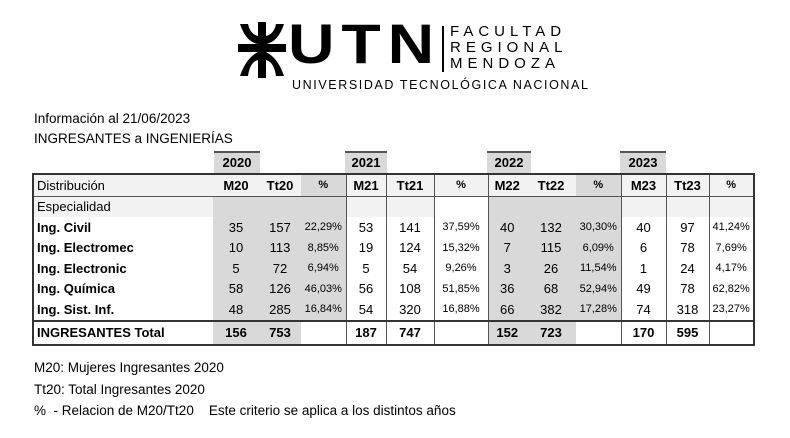  What do you see at coordinates (85, 248) in the screenshot?
I see `row-label: Ing. Electromec` at bounding box center [85, 248].